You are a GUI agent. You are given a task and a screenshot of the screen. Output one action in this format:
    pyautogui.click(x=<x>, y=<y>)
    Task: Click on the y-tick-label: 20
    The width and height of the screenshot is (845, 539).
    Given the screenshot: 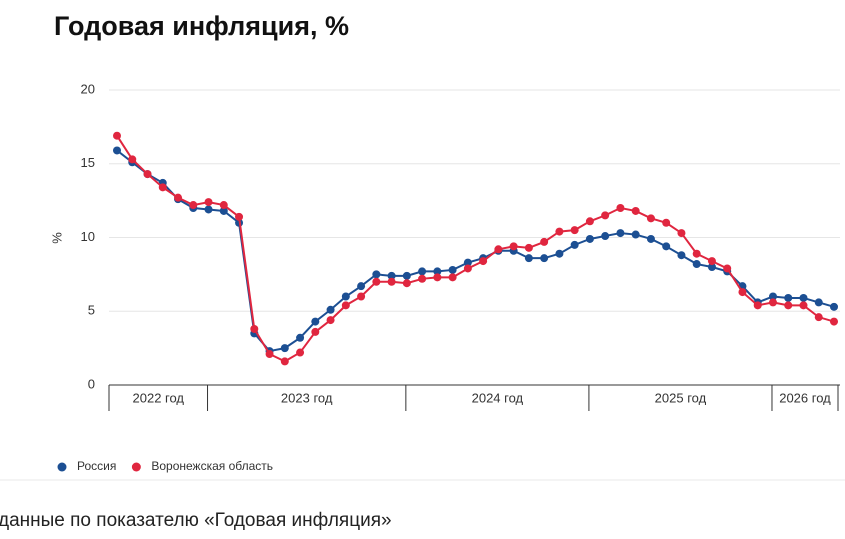 What is the action you would take?
    pyautogui.click(x=88, y=88)
    